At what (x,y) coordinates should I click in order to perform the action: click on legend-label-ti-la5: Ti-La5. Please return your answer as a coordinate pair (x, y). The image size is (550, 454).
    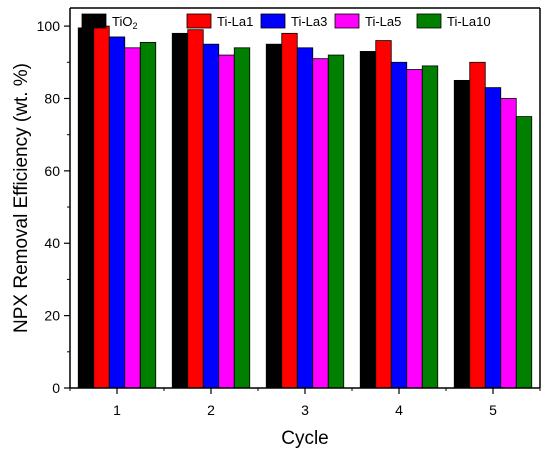
    Looking at the image, I should click on (383, 21).